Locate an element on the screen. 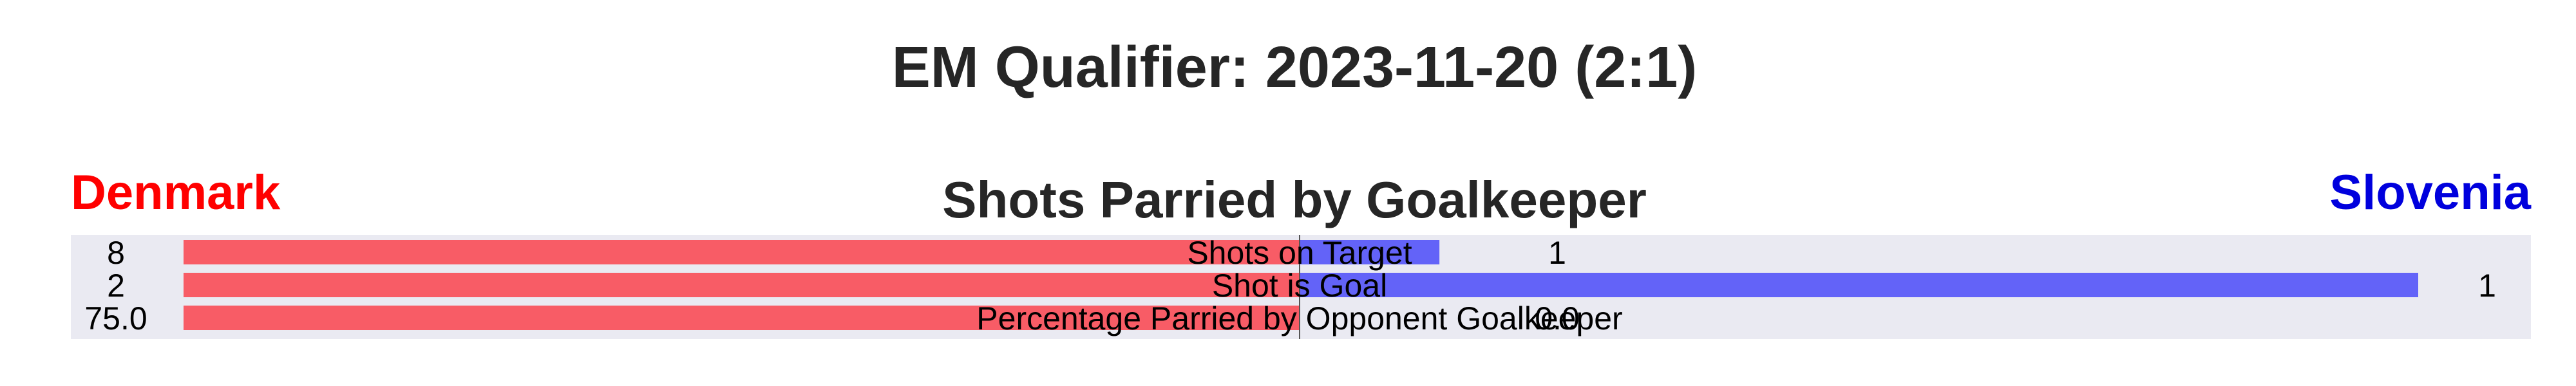 This screenshot has height=386, width=2576. category-label-0: Shots on Target is located at coordinates (1299, 253).